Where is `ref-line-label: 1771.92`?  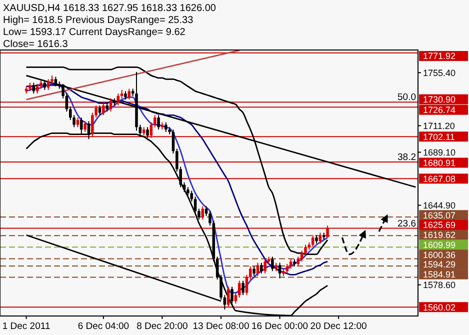
ref-line-label: 1771.92 is located at coordinates (439, 56).